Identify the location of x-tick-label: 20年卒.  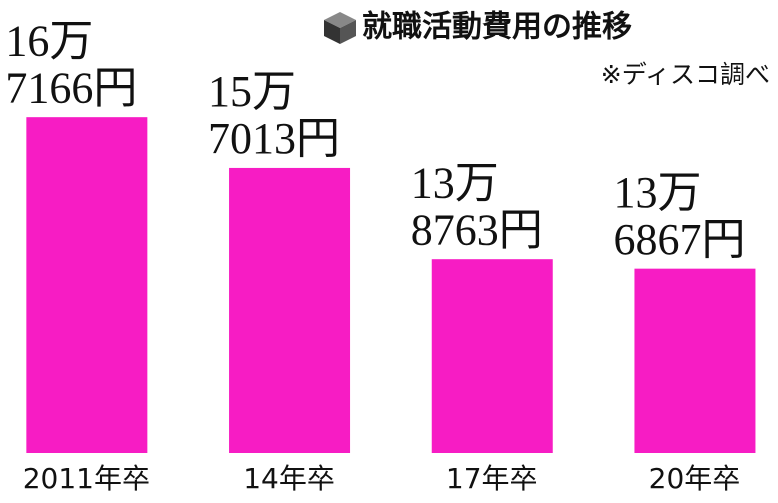
(695, 478).